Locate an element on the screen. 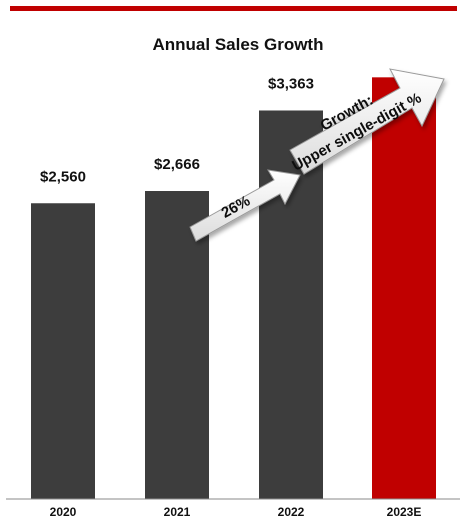 Image resolution: width=463 pixels, height=522 pixels. x-tick-2022: 2022 is located at coordinates (291, 512).